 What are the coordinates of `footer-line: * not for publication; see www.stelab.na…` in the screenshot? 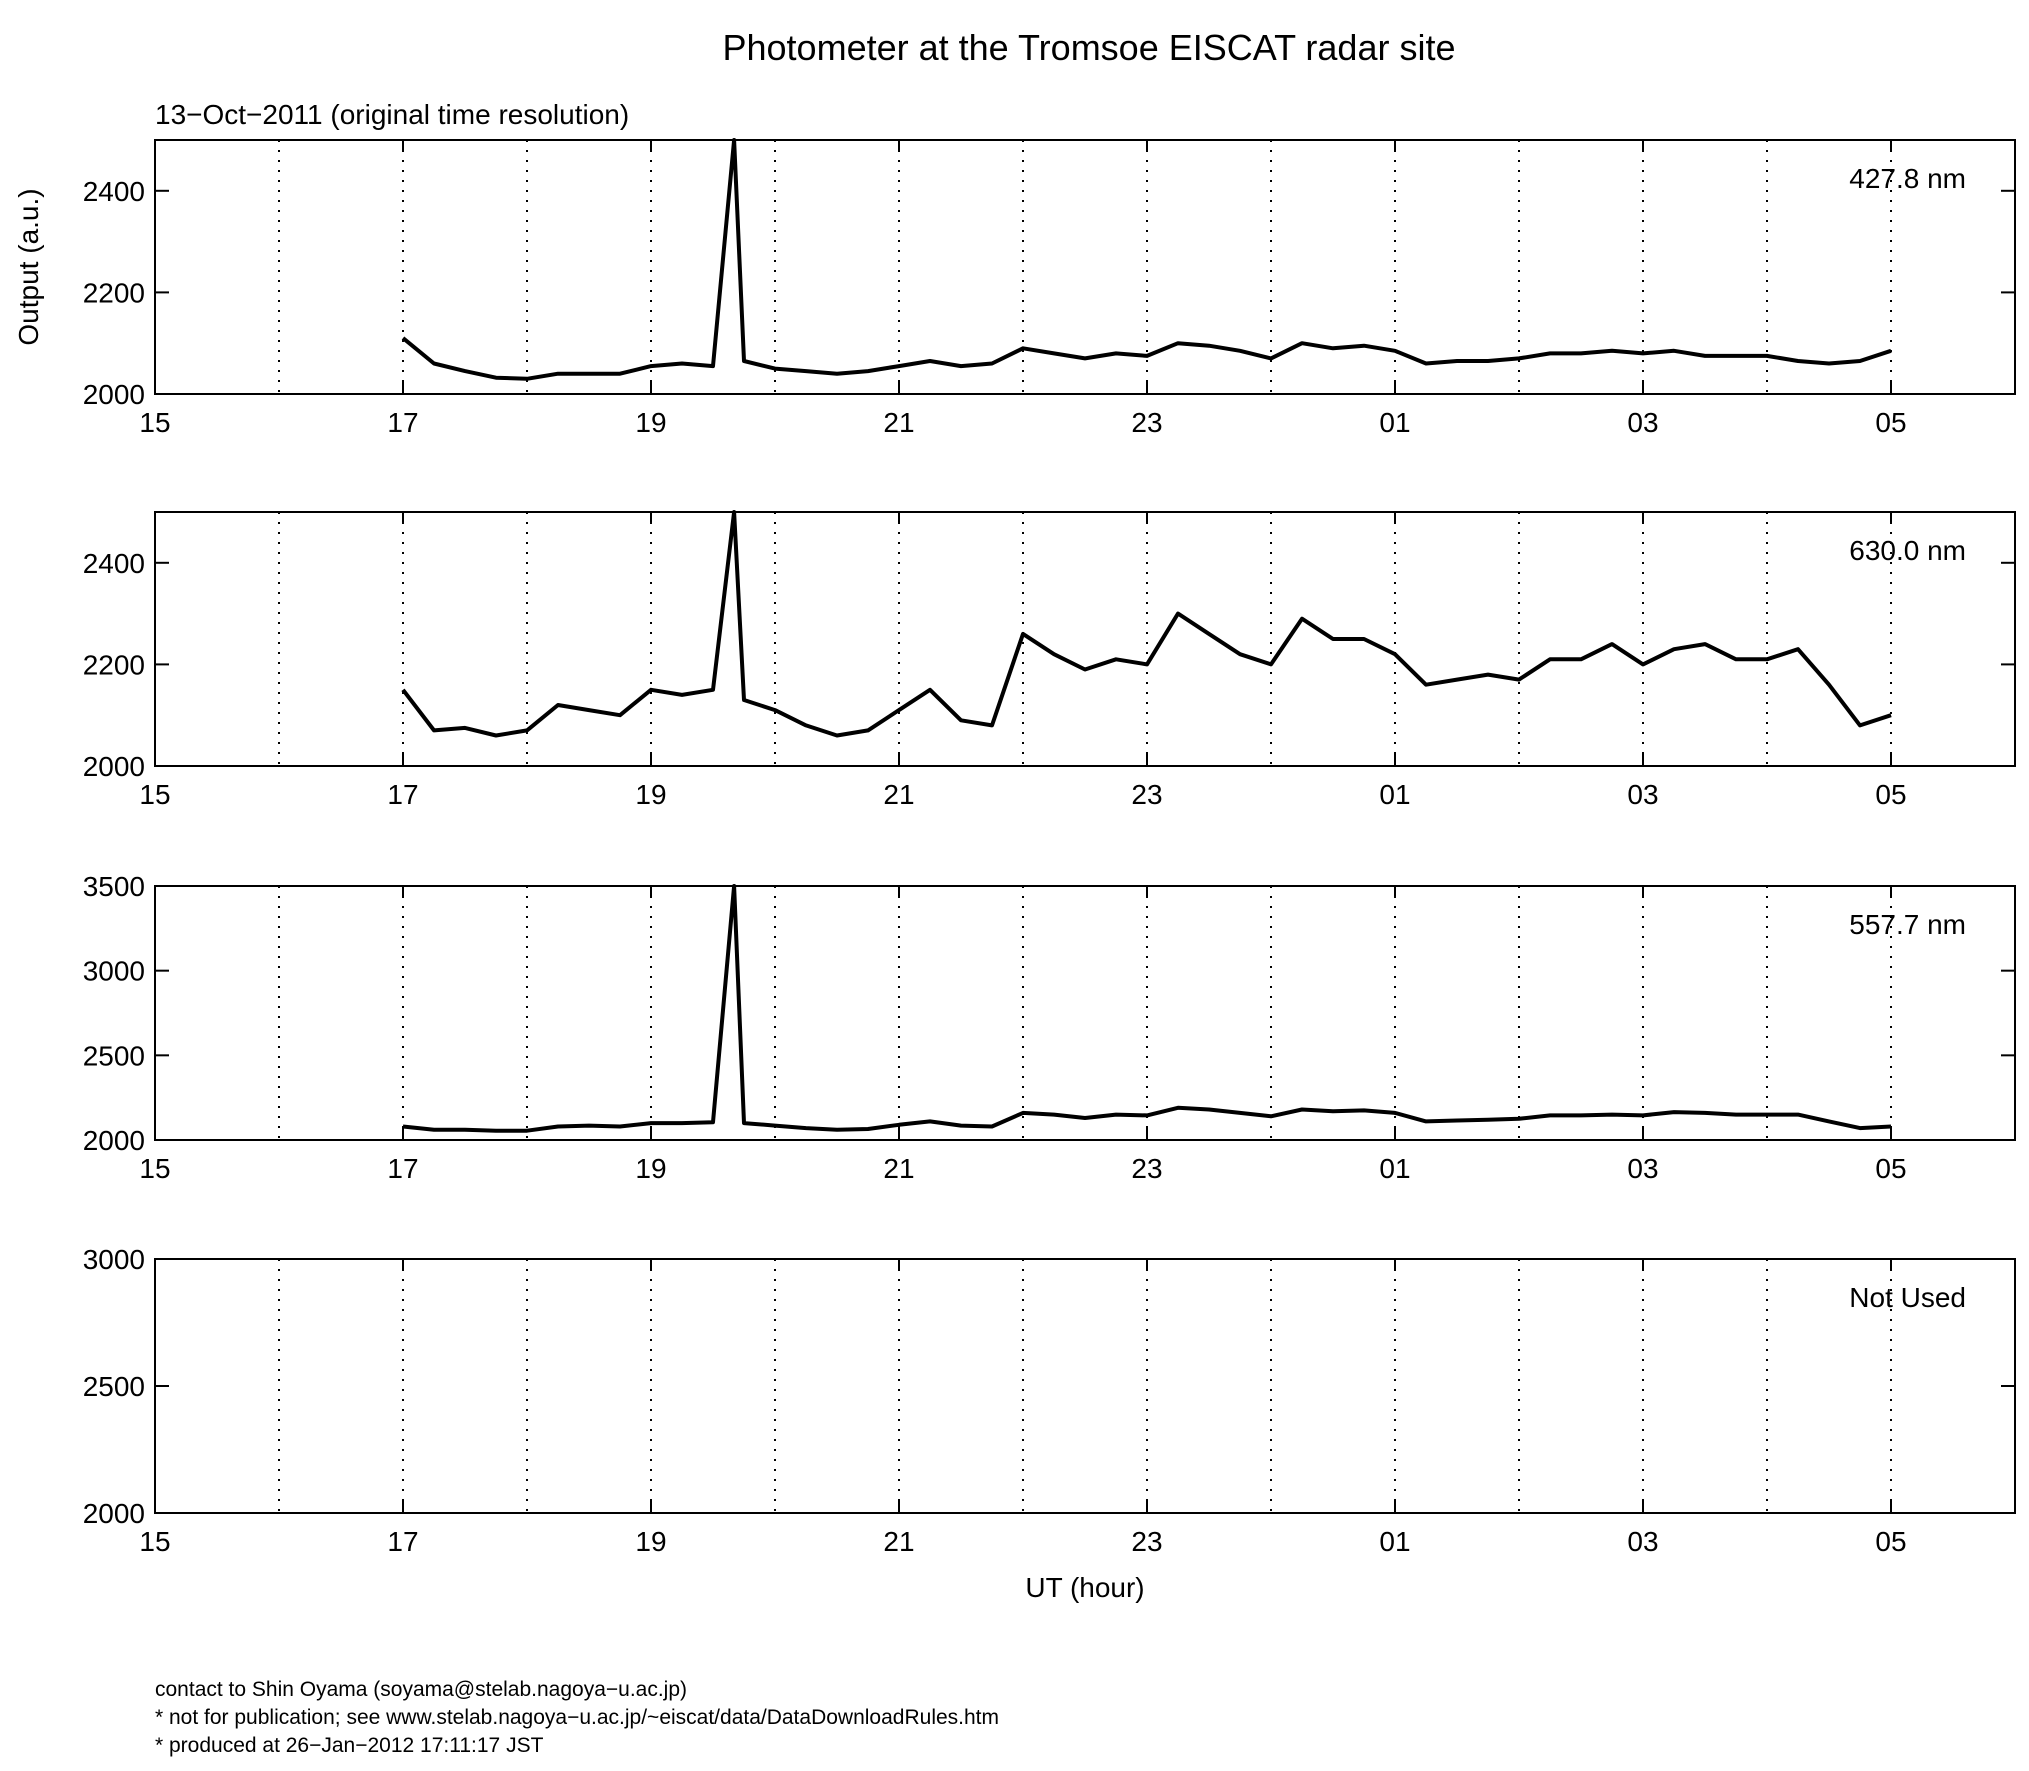 It's located at (577, 1717).